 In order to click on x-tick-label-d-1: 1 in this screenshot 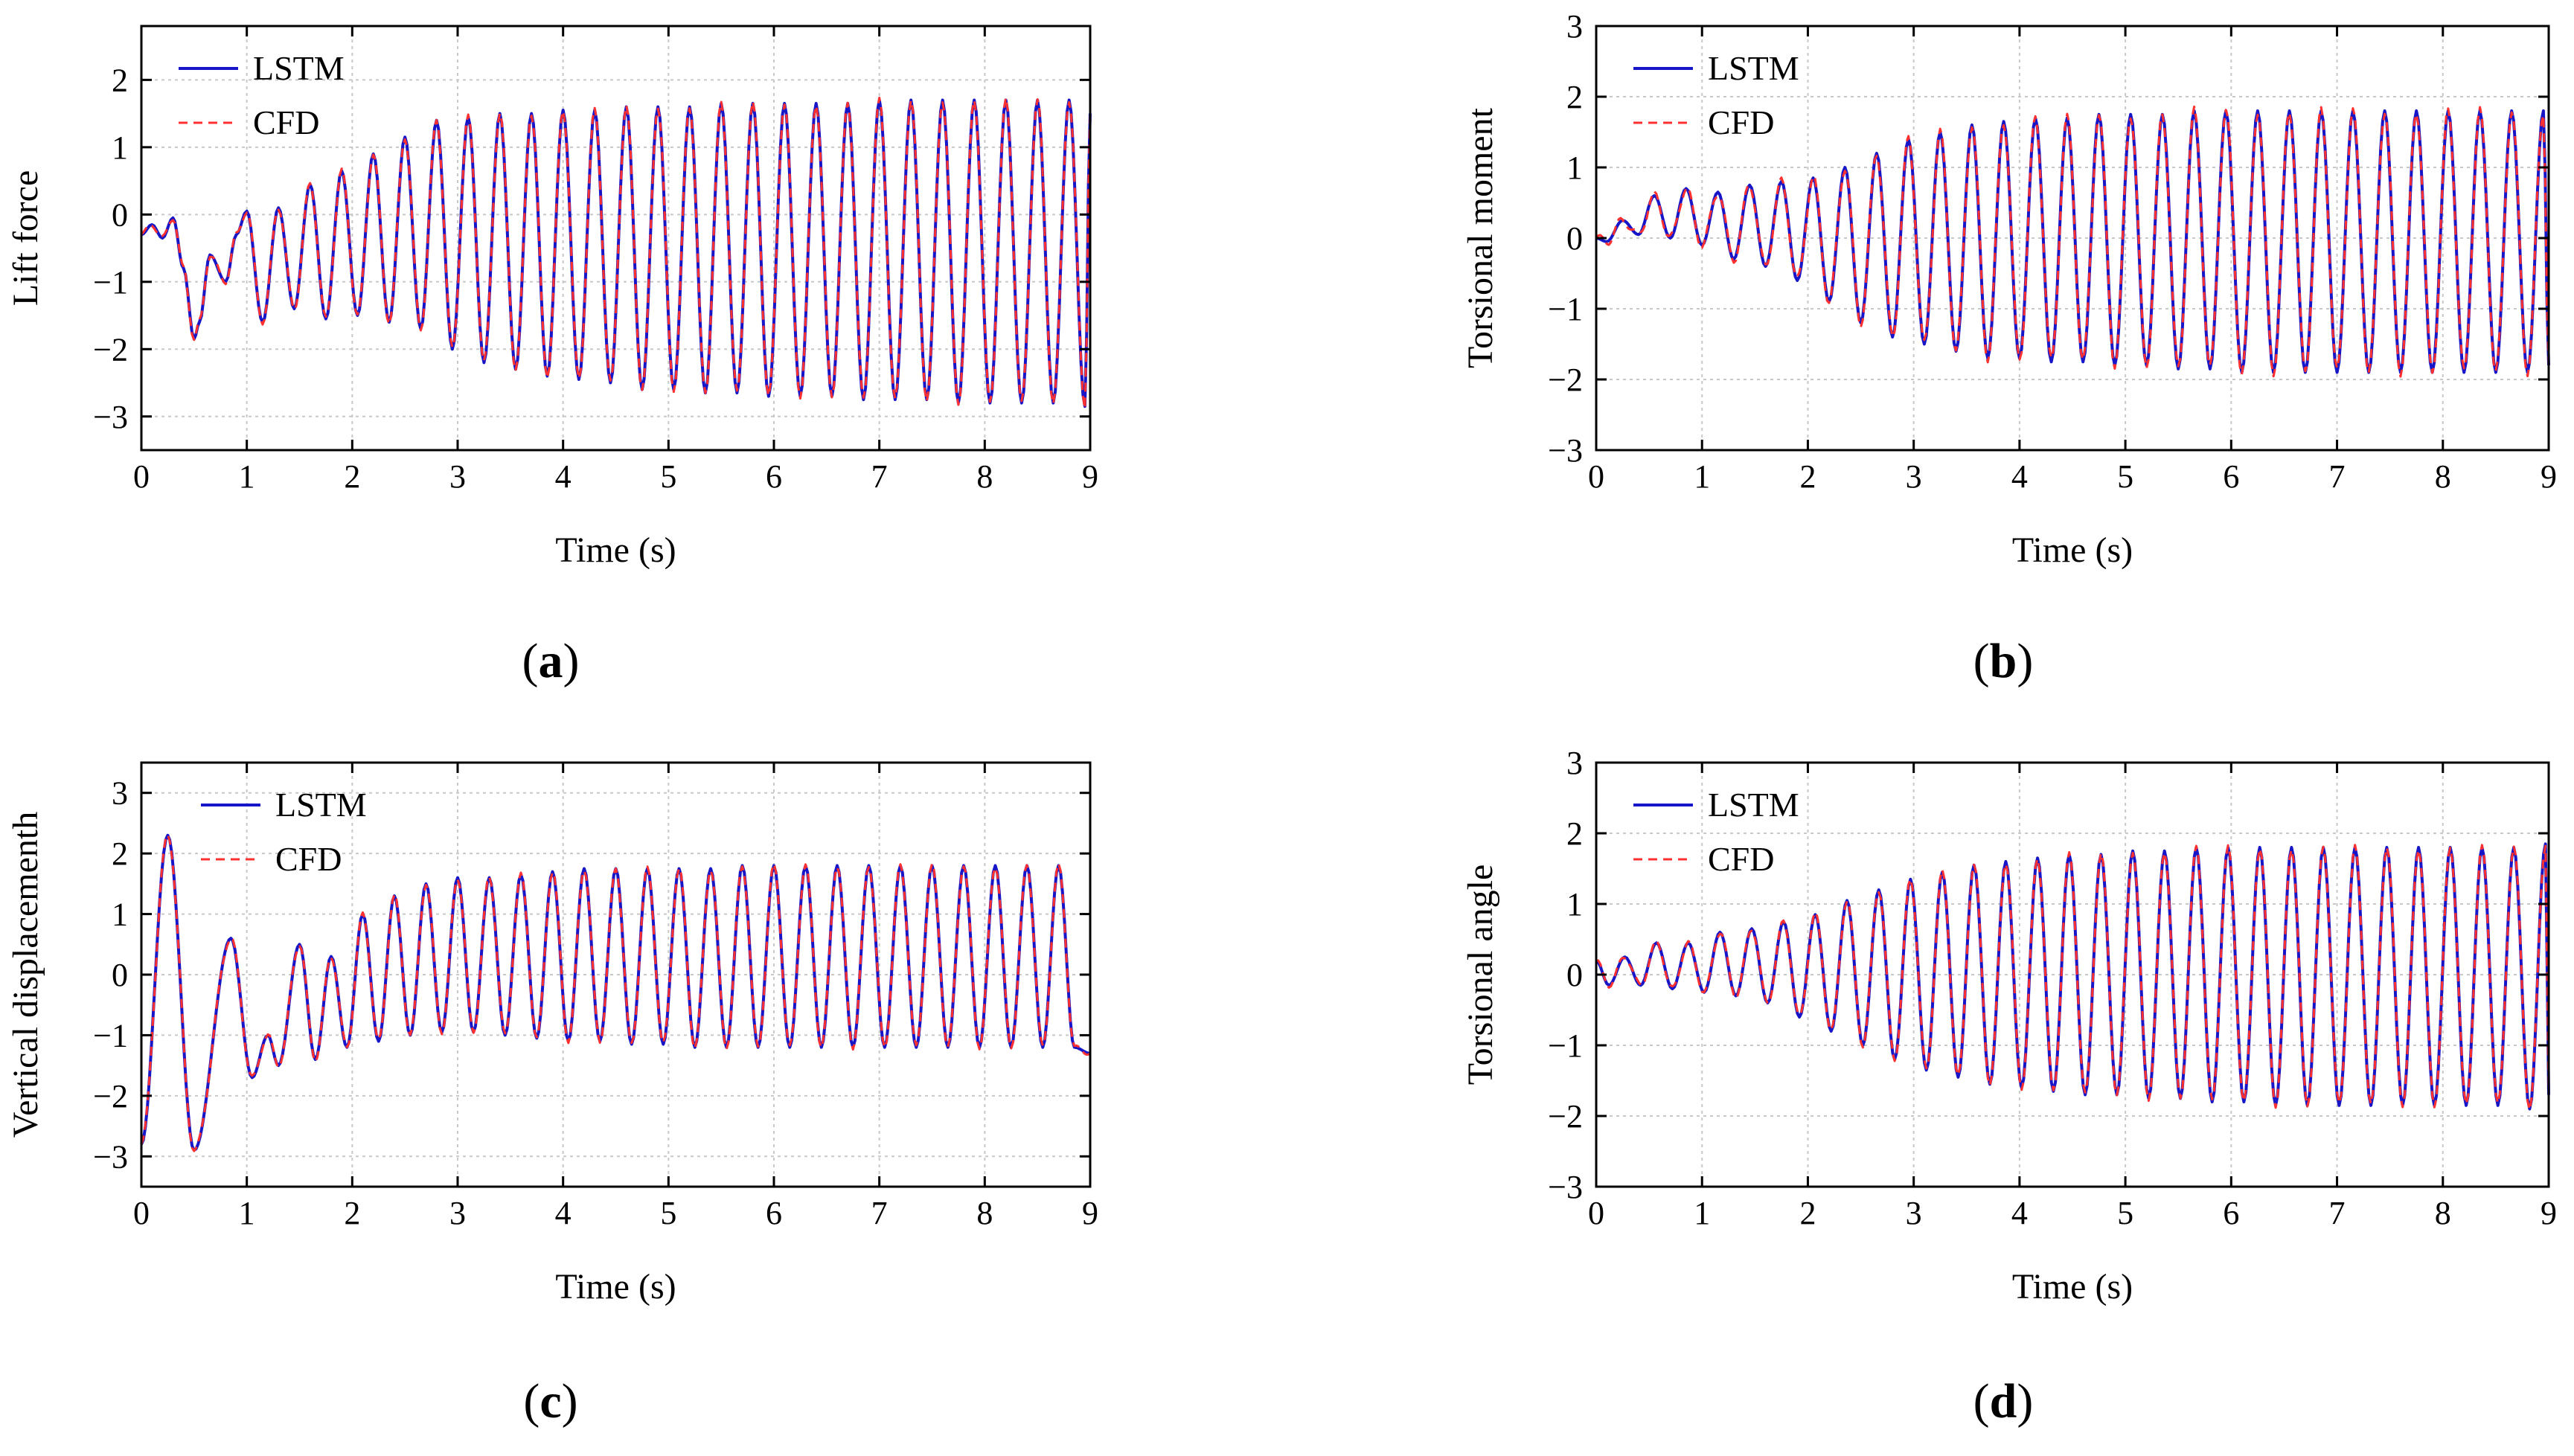, I will do `click(1702, 1213)`.